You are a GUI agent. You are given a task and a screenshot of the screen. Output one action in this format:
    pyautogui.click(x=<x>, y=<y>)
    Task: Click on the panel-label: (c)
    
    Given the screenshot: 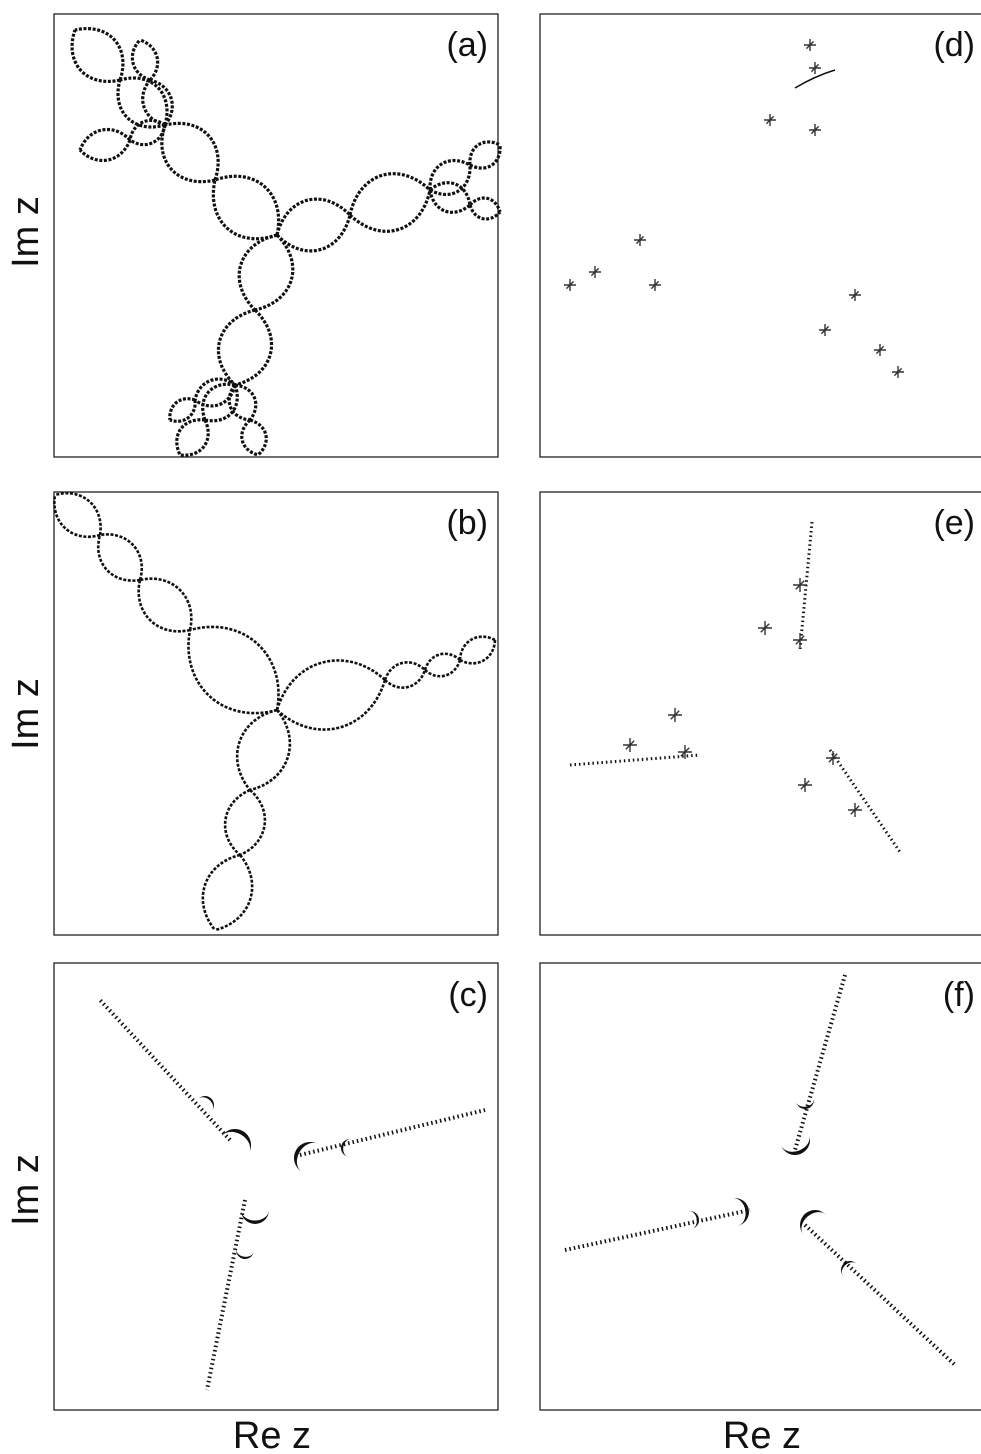 What is the action you would take?
    pyautogui.click(x=468, y=995)
    